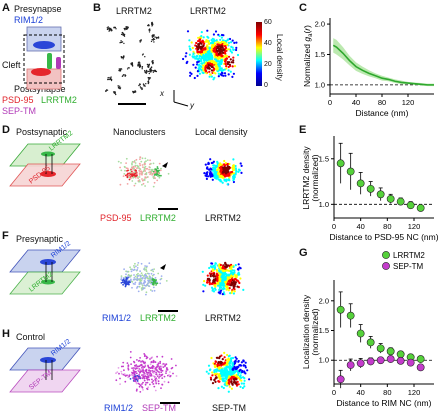 The width and height of the screenshot is (440, 415). Describe the element at coordinates (303, 130) in the screenshot. I see `panel-label-e: E` at that location.